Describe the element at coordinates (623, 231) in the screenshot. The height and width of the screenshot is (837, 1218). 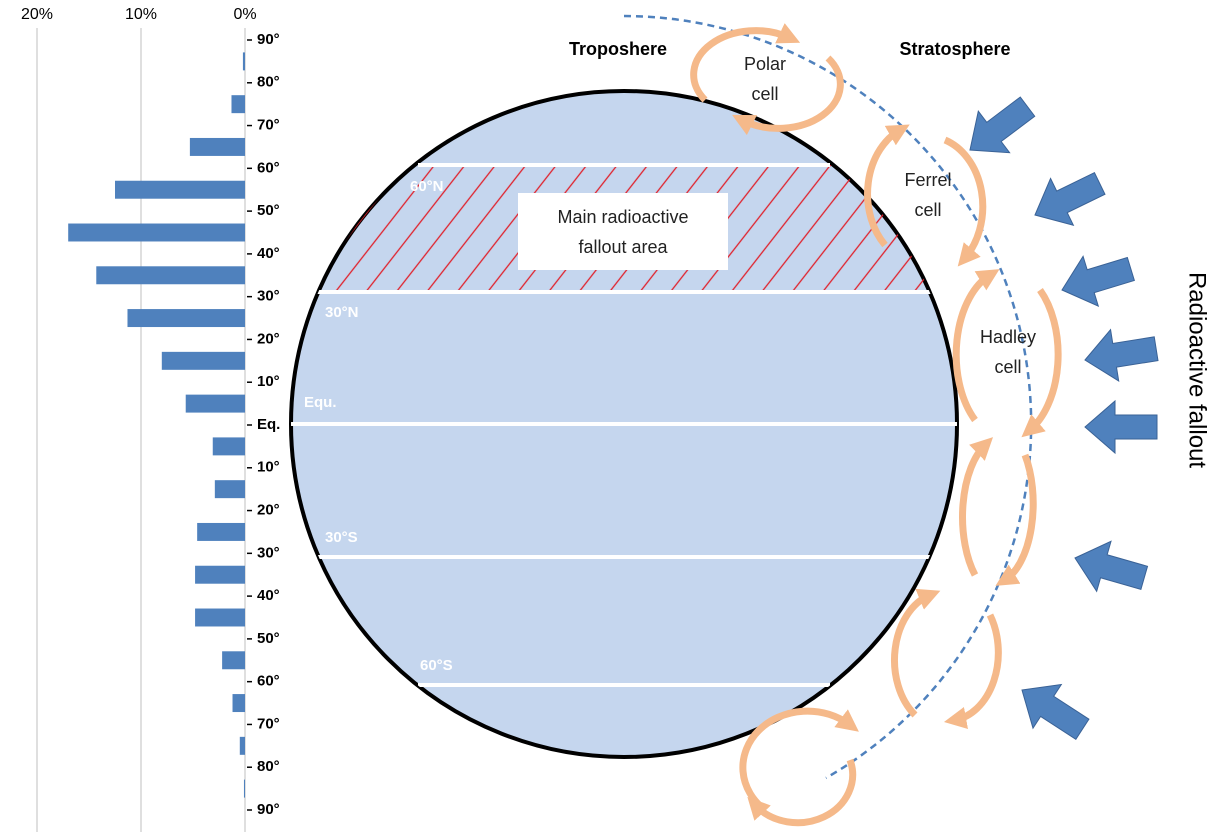
I see `label-box` at that location.